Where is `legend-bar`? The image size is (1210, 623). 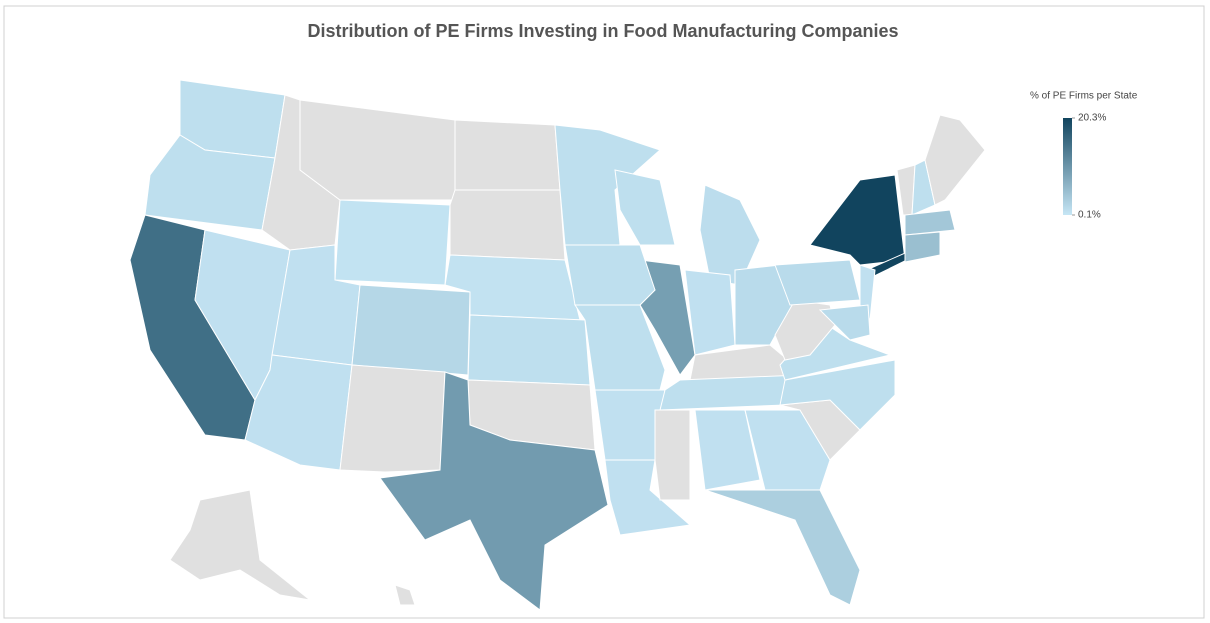
legend-bar is located at coordinates (1067, 166).